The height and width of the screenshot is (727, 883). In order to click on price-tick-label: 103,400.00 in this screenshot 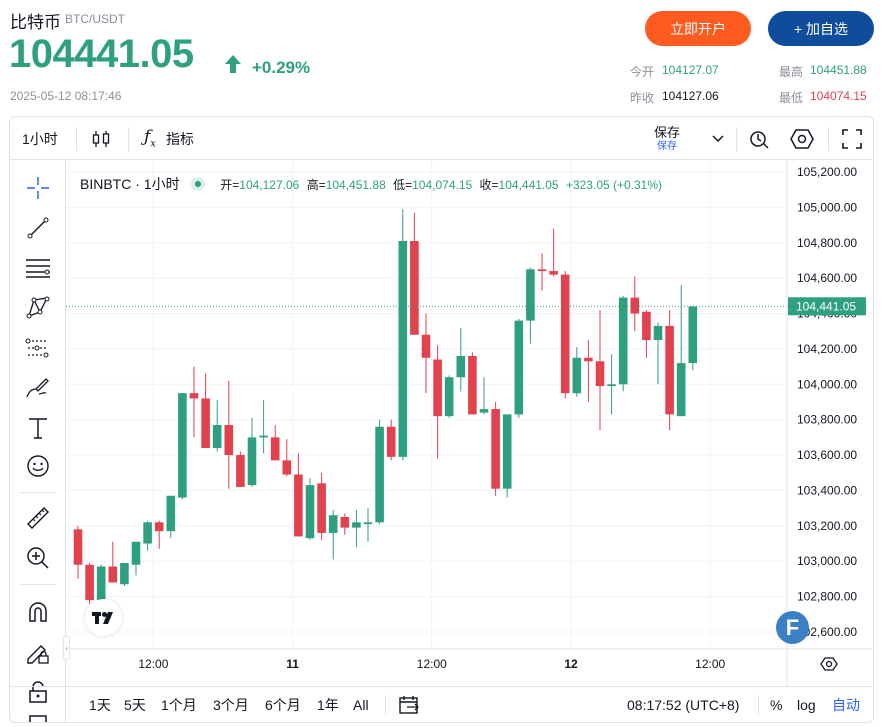, I will do `click(827, 490)`.